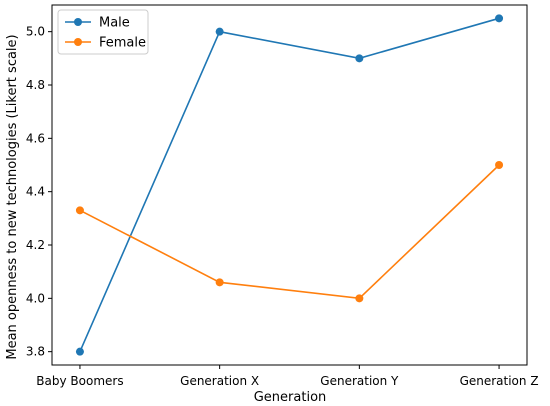  What do you see at coordinates (290, 397) in the screenshot?
I see `x-axis-label: Generation` at bounding box center [290, 397].